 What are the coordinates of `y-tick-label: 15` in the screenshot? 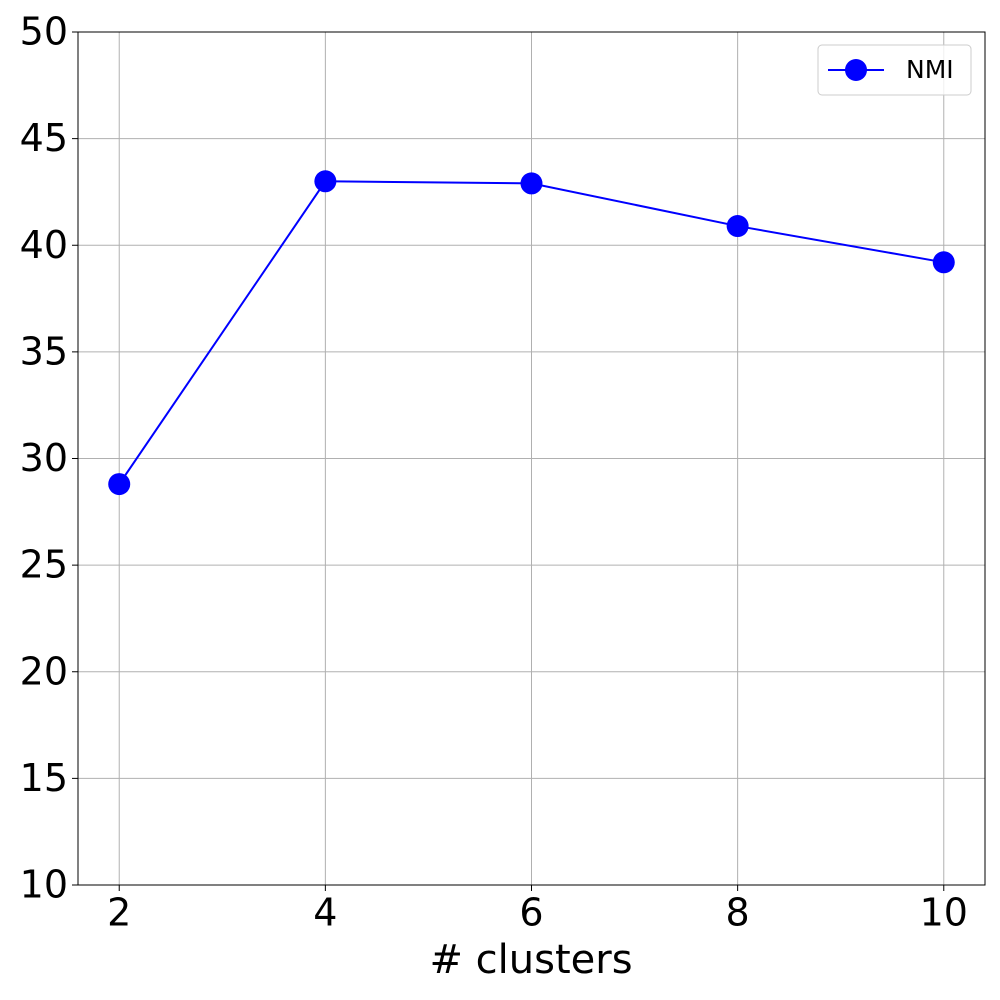 It's located at (44, 778).